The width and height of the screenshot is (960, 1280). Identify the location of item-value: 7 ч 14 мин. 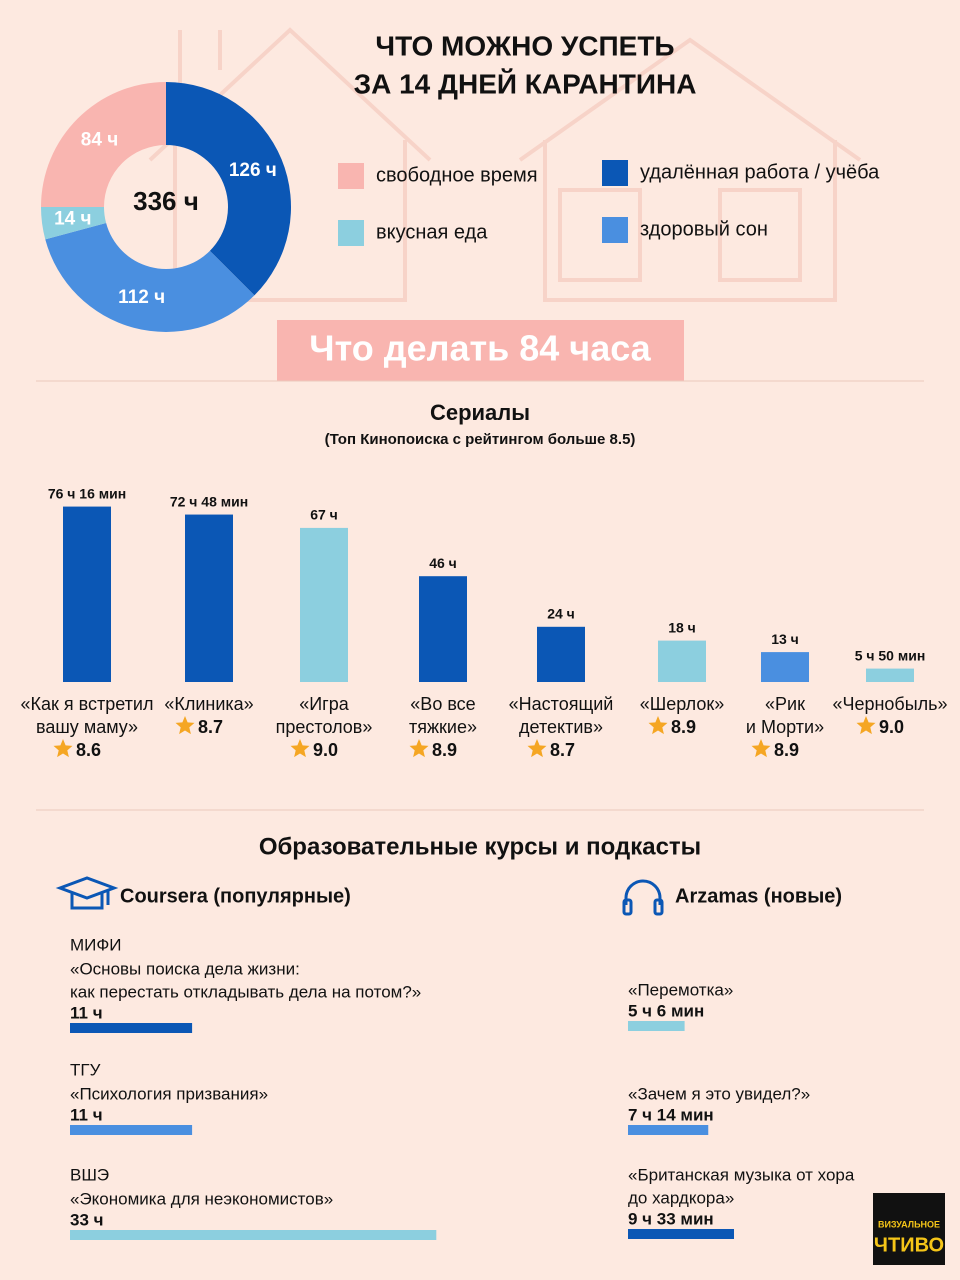
(671, 1114).